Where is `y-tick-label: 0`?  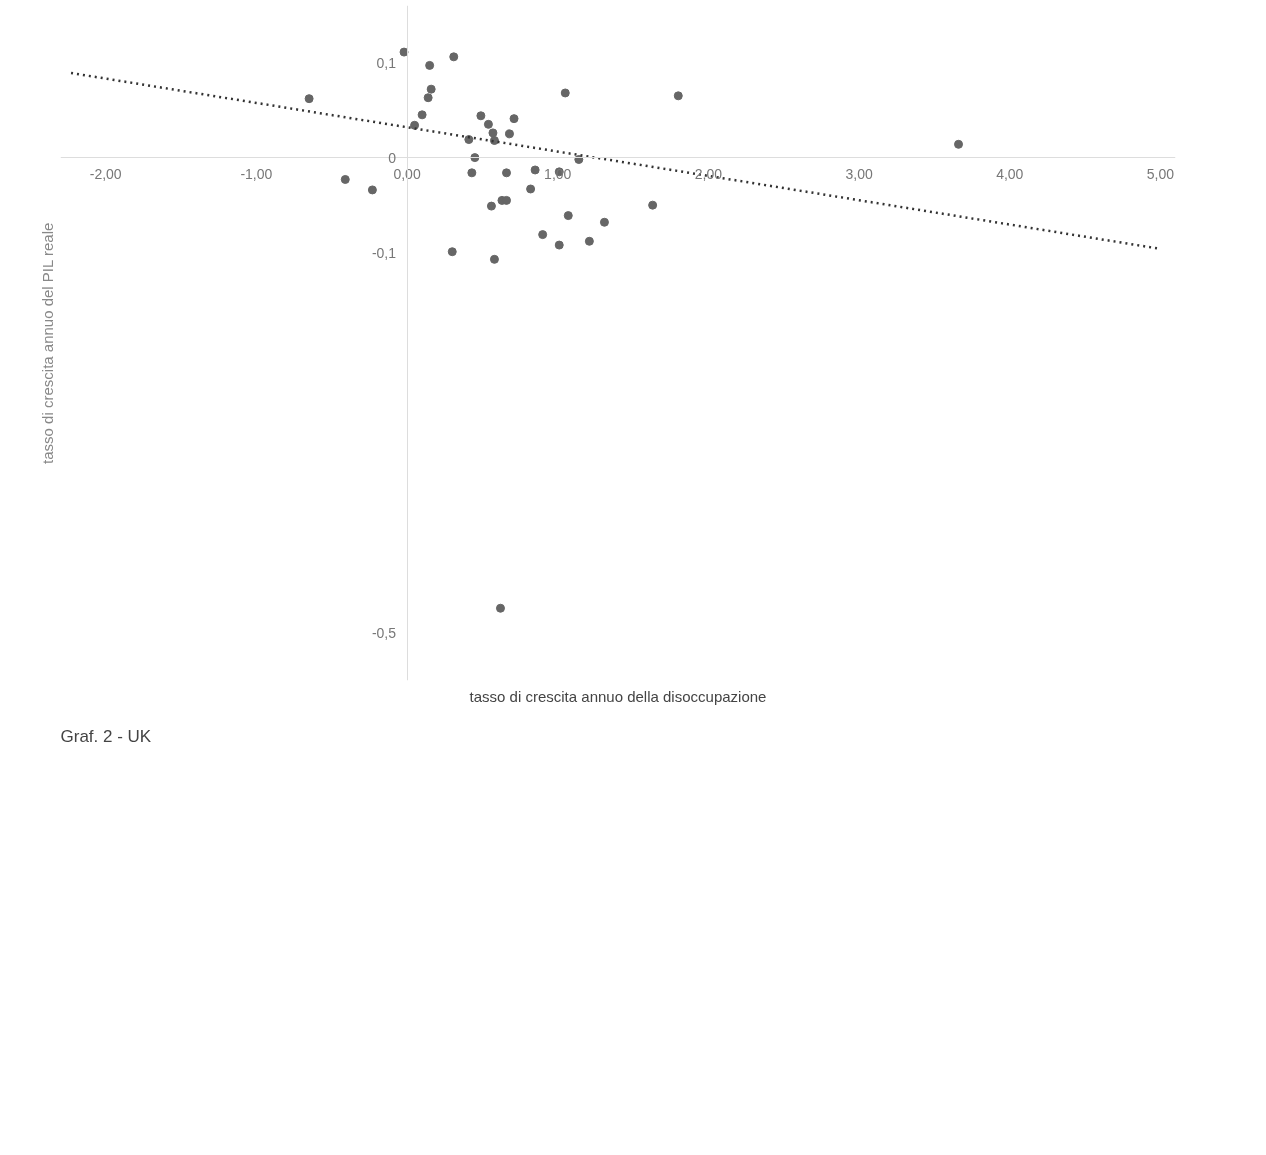
y-tick-label: 0 is located at coordinates (392, 157).